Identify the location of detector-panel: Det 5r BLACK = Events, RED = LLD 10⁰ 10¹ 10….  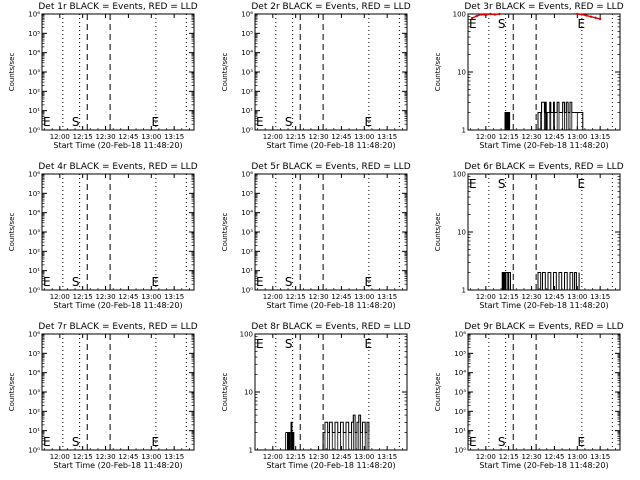
(316, 236).